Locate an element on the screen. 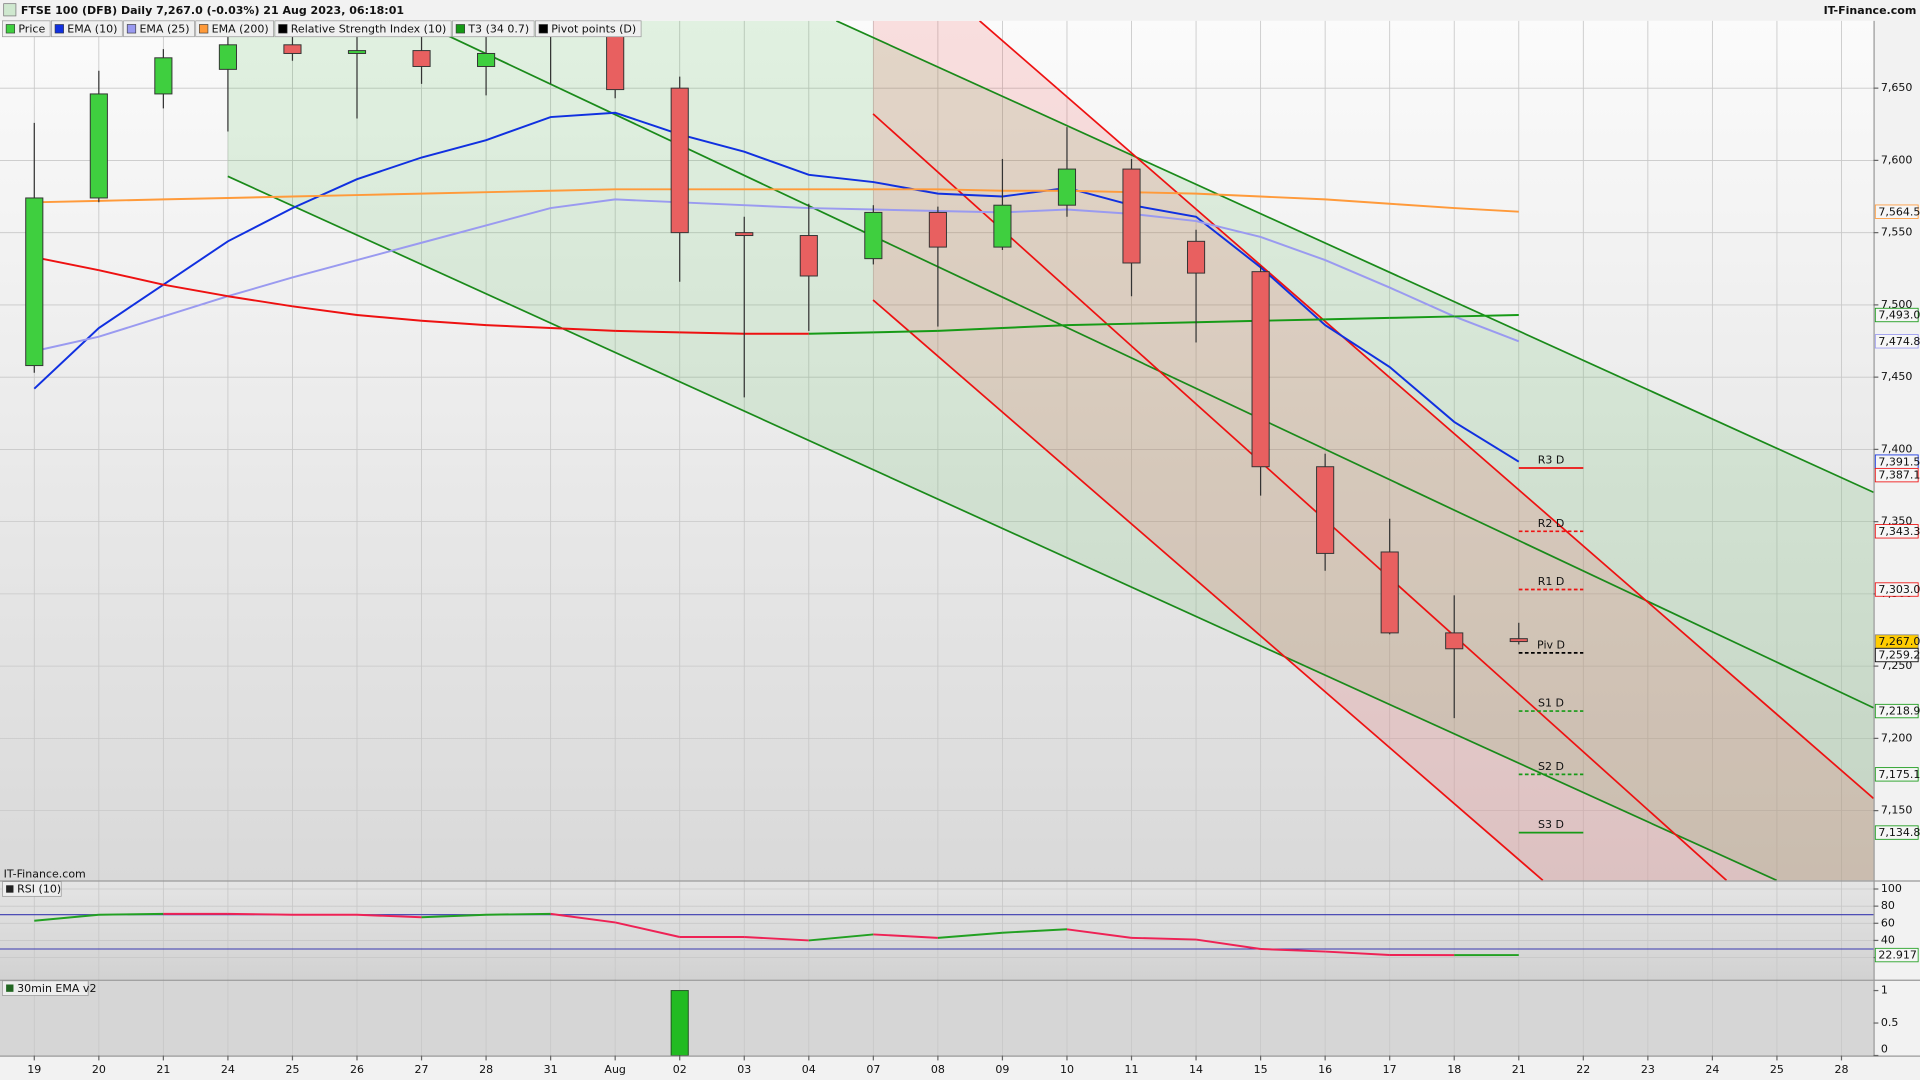 Image resolution: width=1920 pixels, height=1080 pixels. y-tick-label: 80 is located at coordinates (1888, 905).